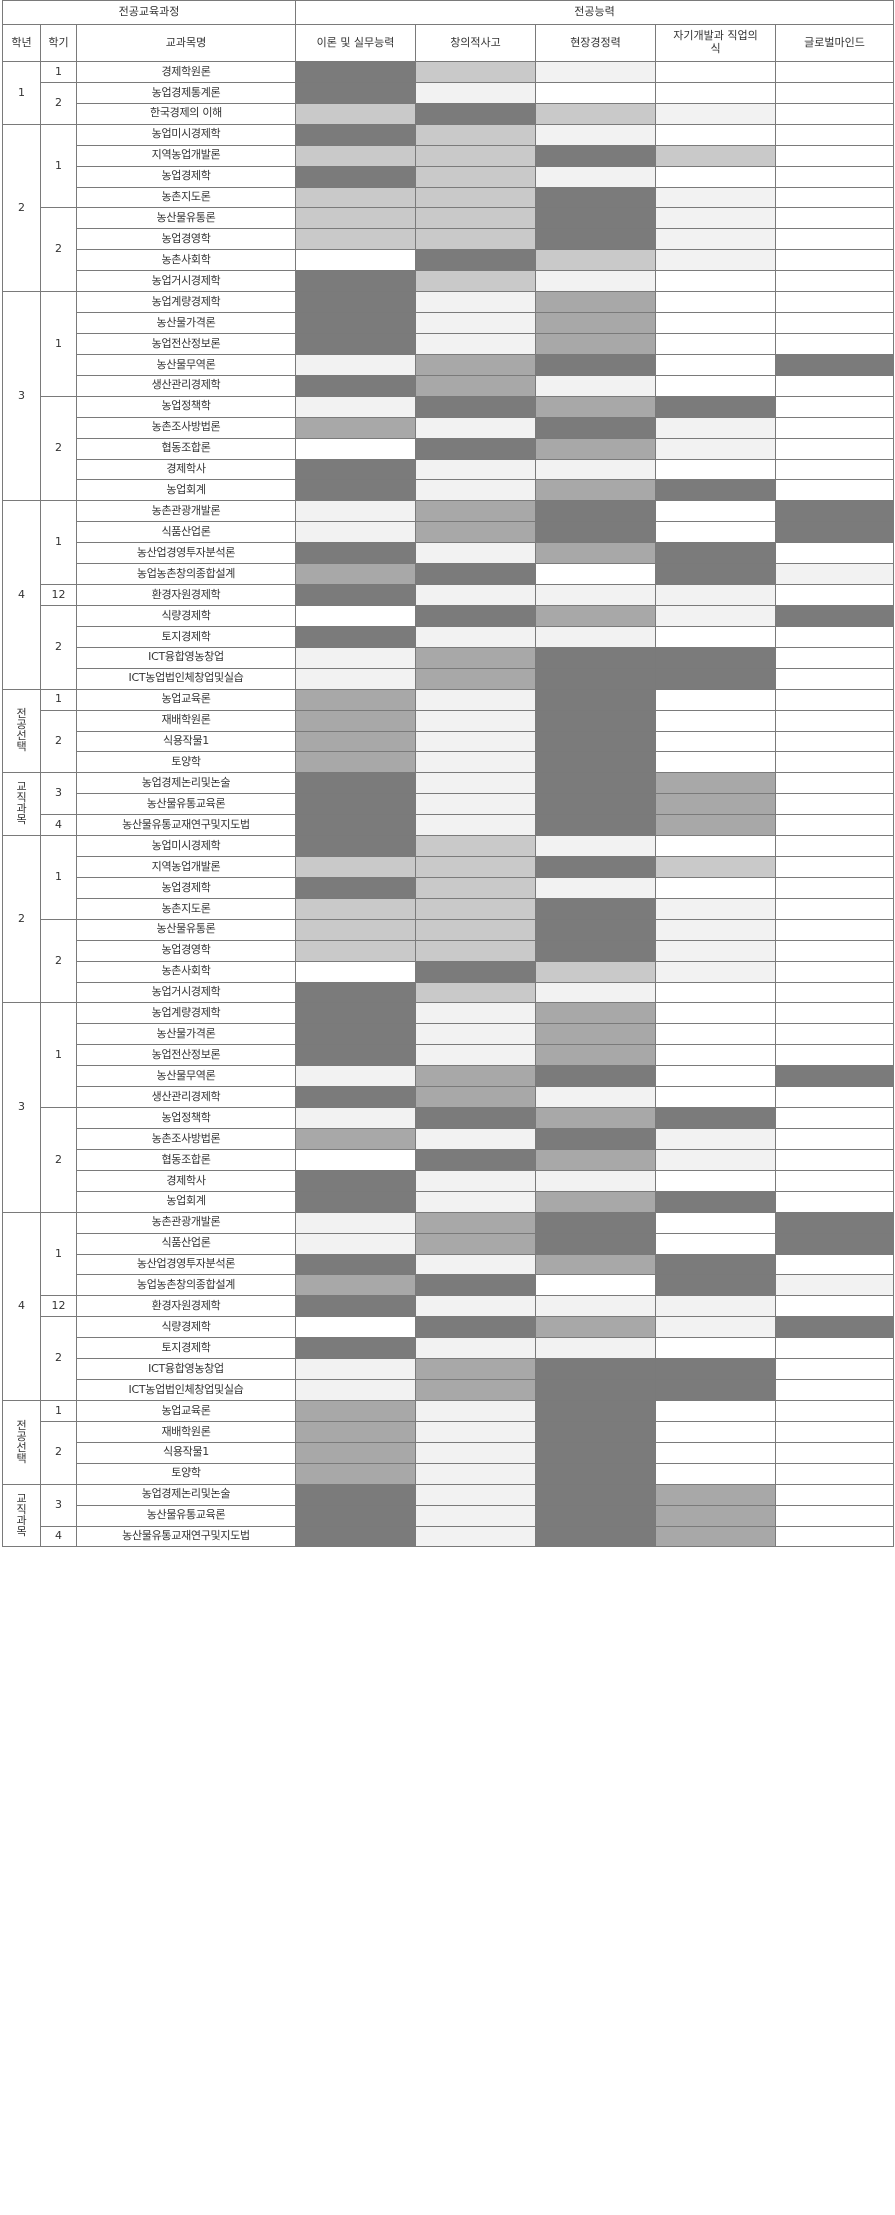 The width and height of the screenshot is (895, 2215). Describe the element at coordinates (186, 574) in the screenshot. I see `subject-name-cell: 농업농촌창의종합설계` at that location.